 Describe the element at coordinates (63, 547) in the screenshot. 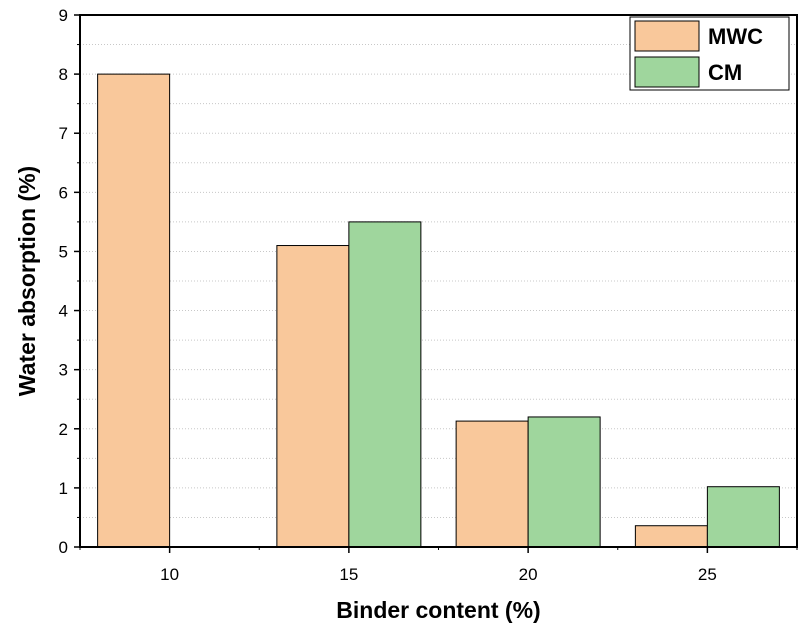

I see `y-tick-label: 0` at that location.